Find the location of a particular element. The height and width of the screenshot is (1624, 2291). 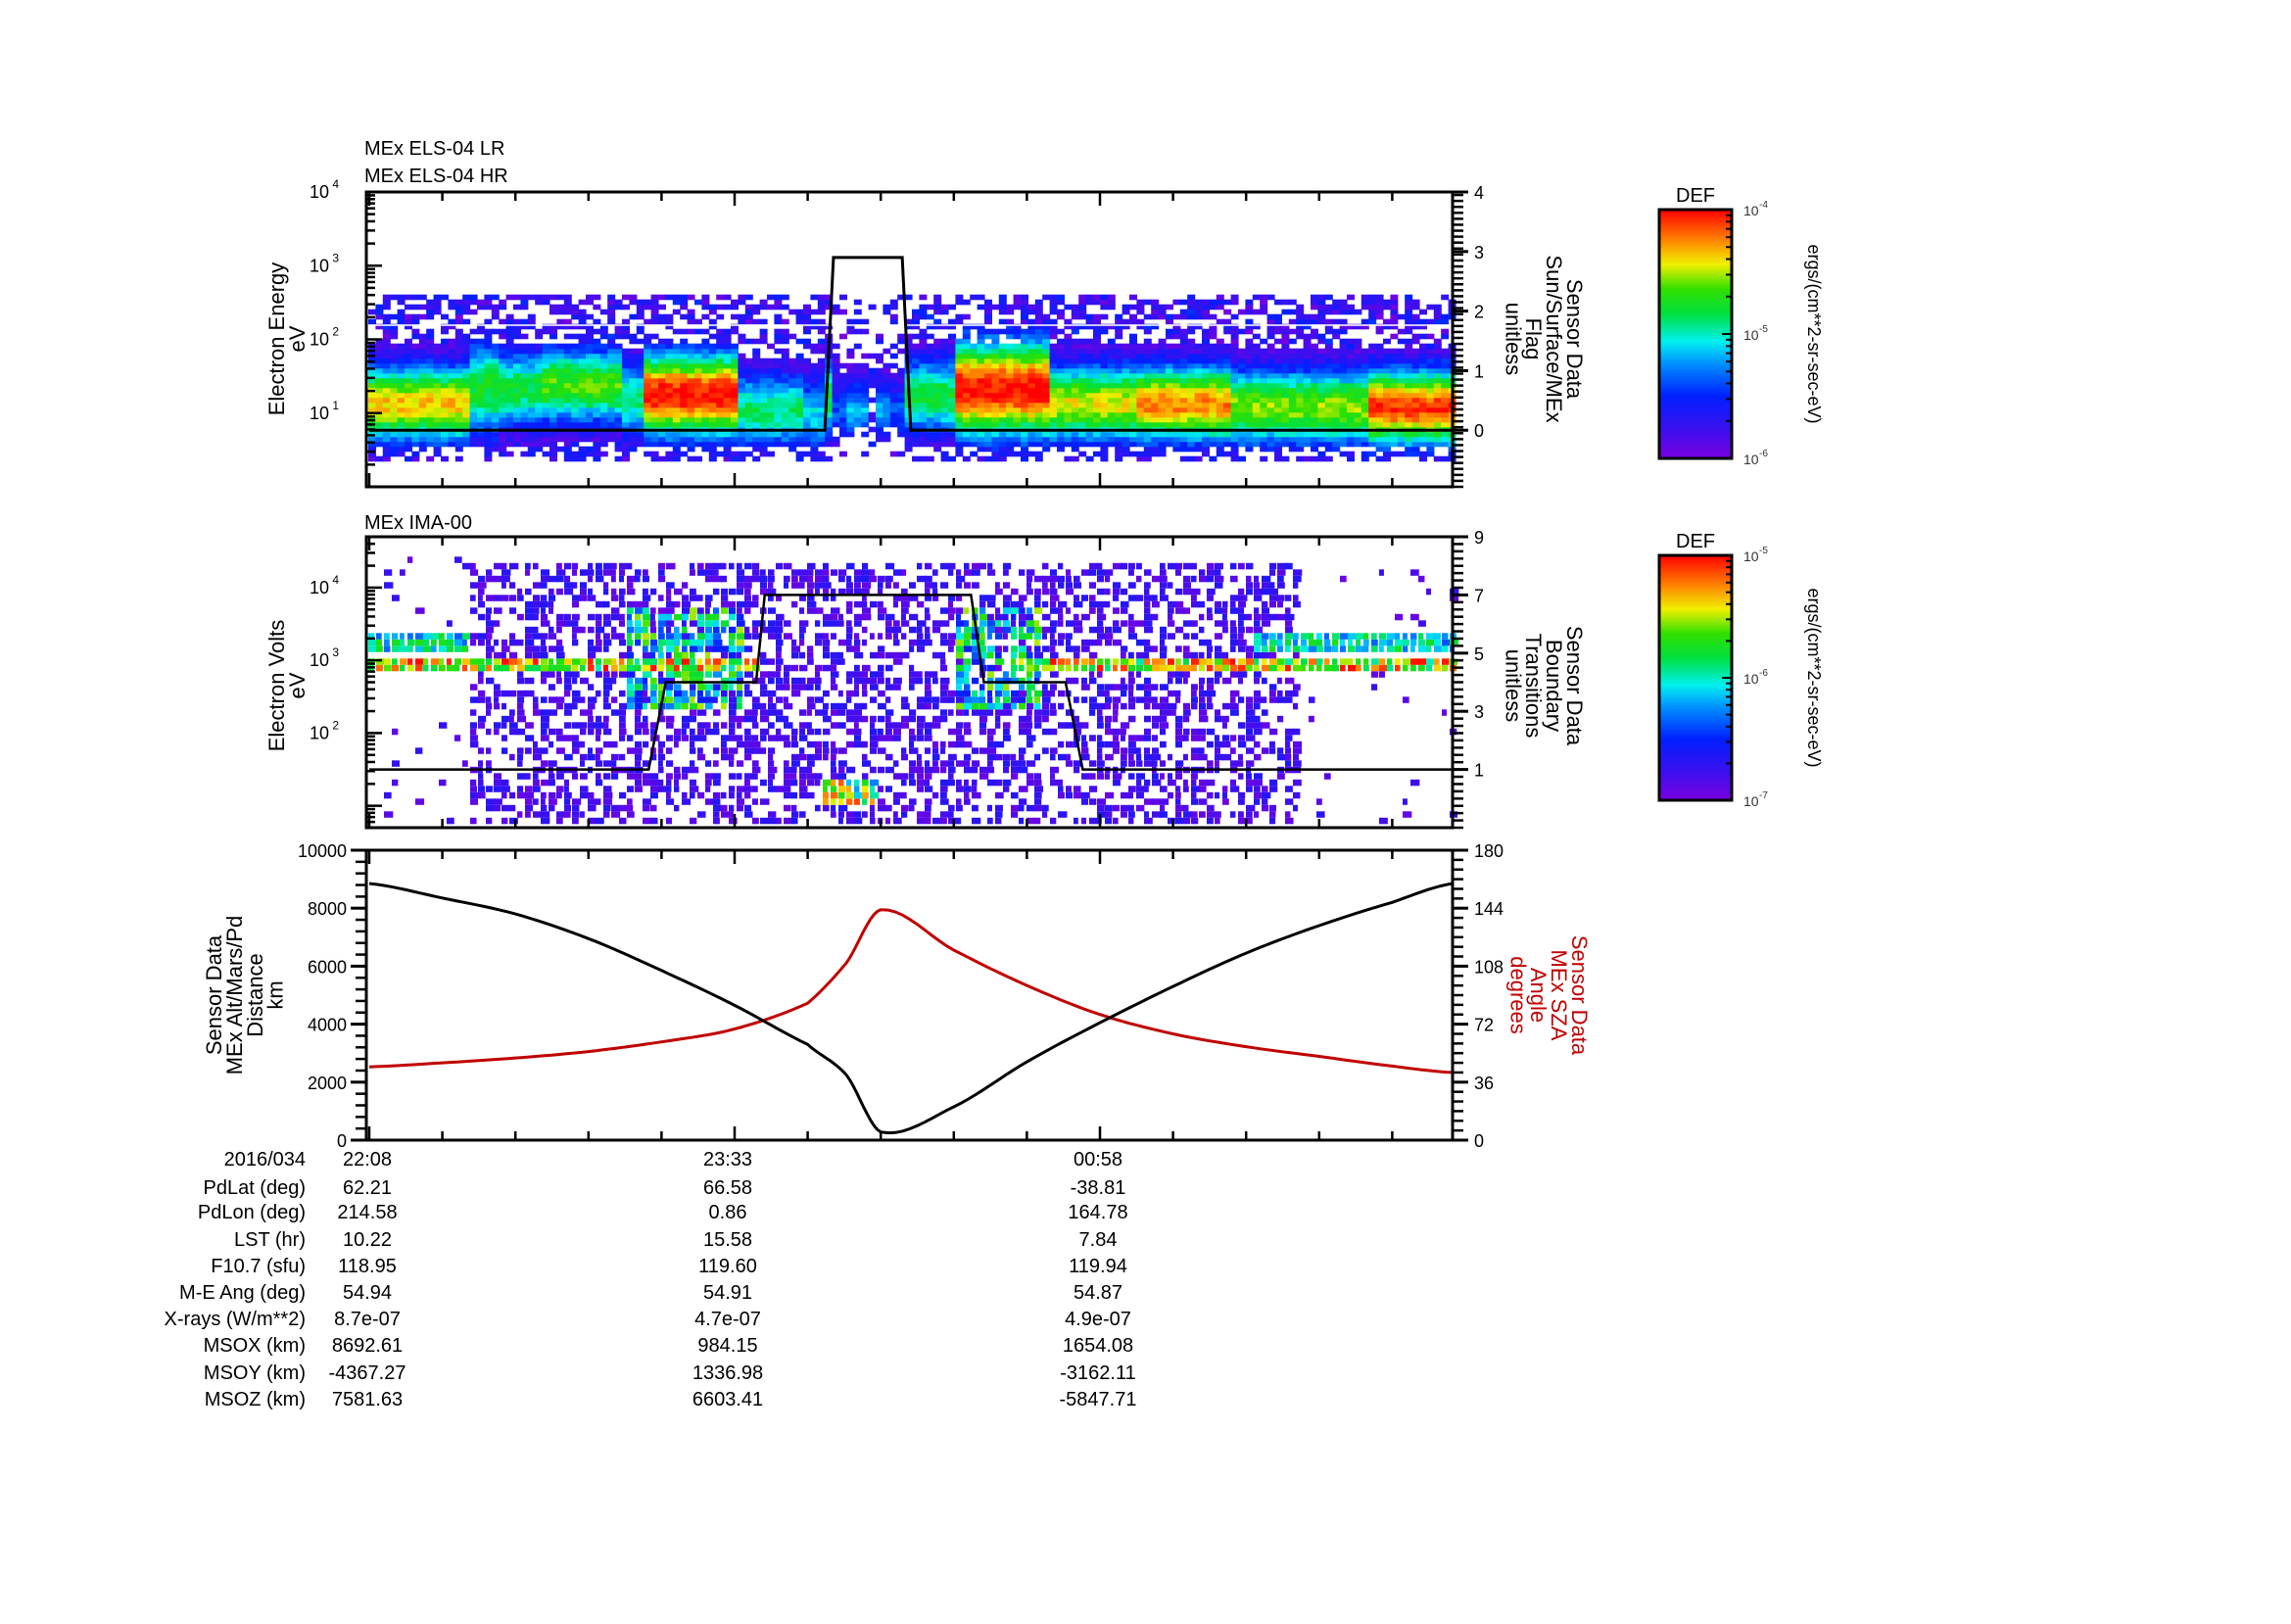

annotation-value: -3162.11 is located at coordinates (1098, 1373).